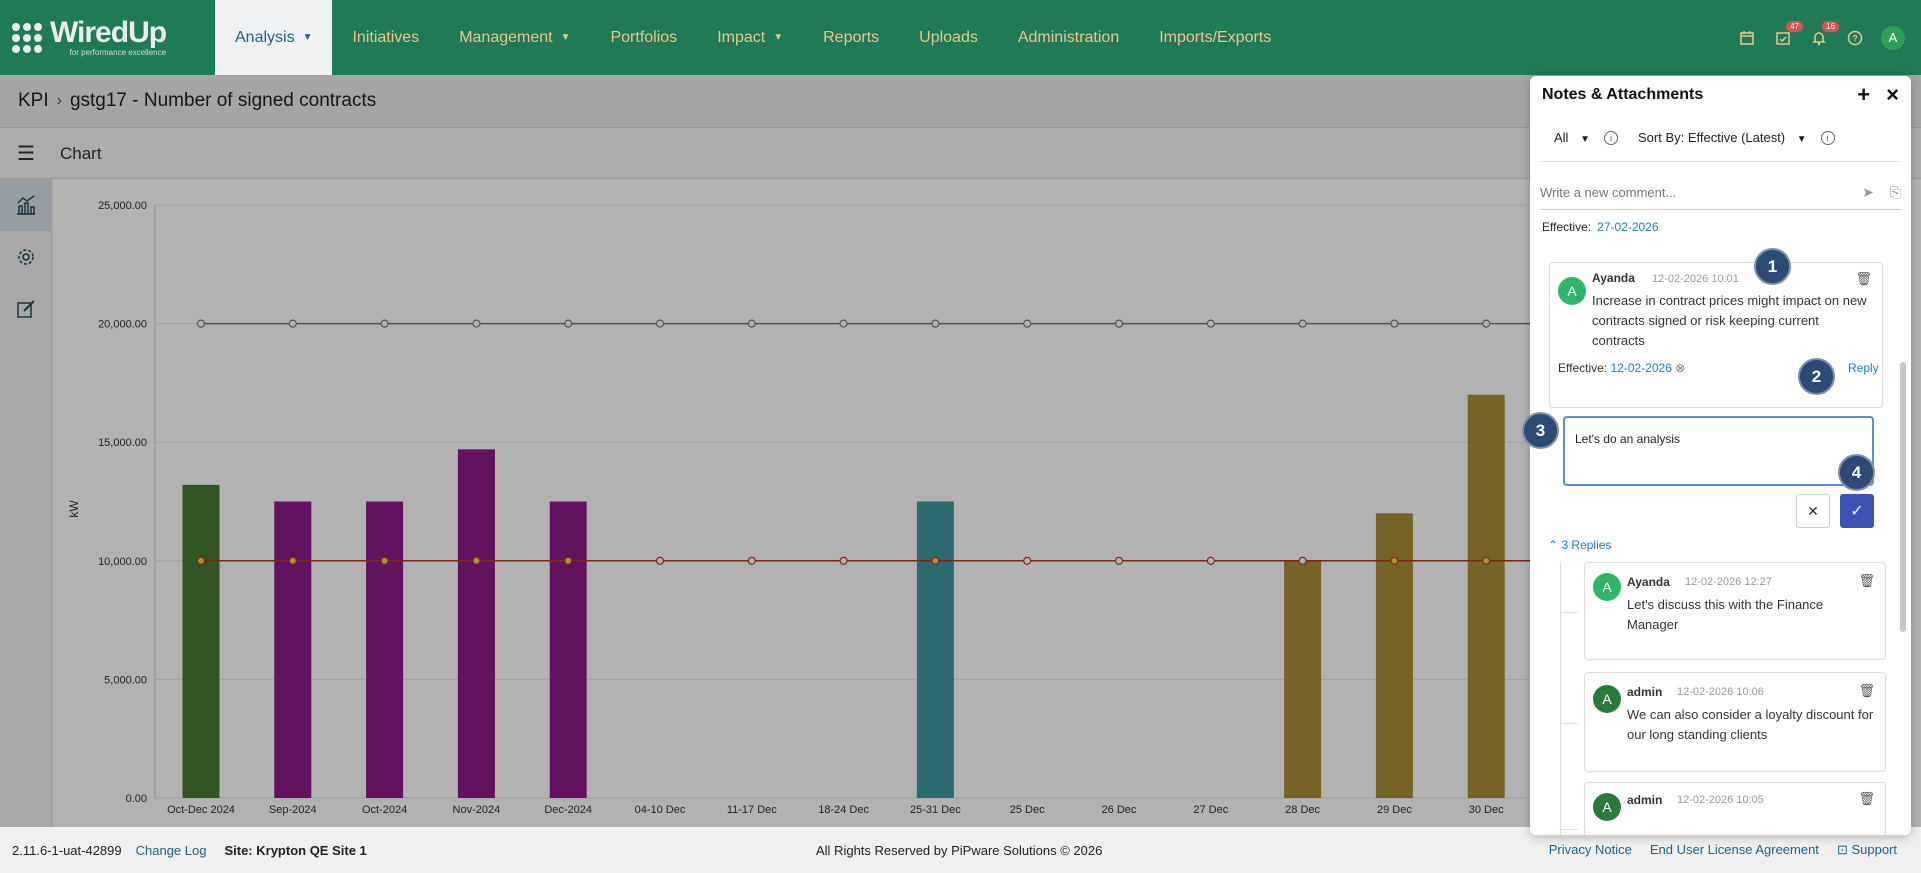 The width and height of the screenshot is (1921, 873). Describe the element at coordinates (26, 154) in the screenshot. I see `menu-icon: ☰` at that location.